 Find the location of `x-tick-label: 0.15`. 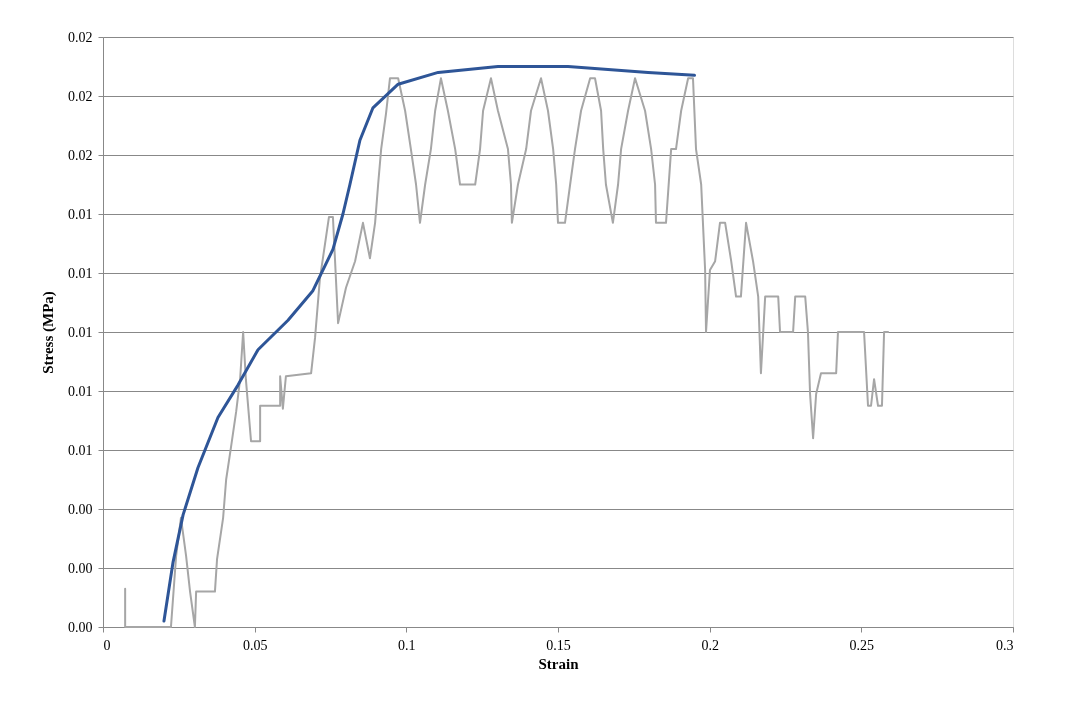

x-tick-label: 0.15 is located at coordinates (558, 645).